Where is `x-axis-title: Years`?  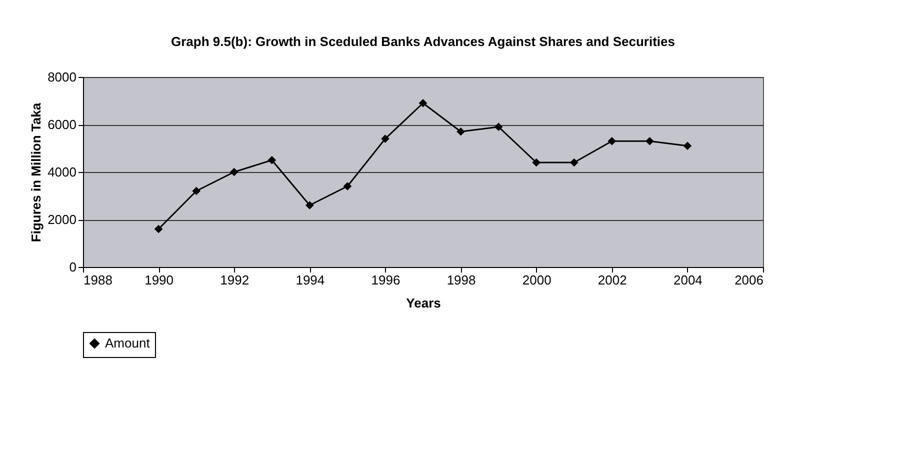
x-axis-title: Years is located at coordinates (423, 303).